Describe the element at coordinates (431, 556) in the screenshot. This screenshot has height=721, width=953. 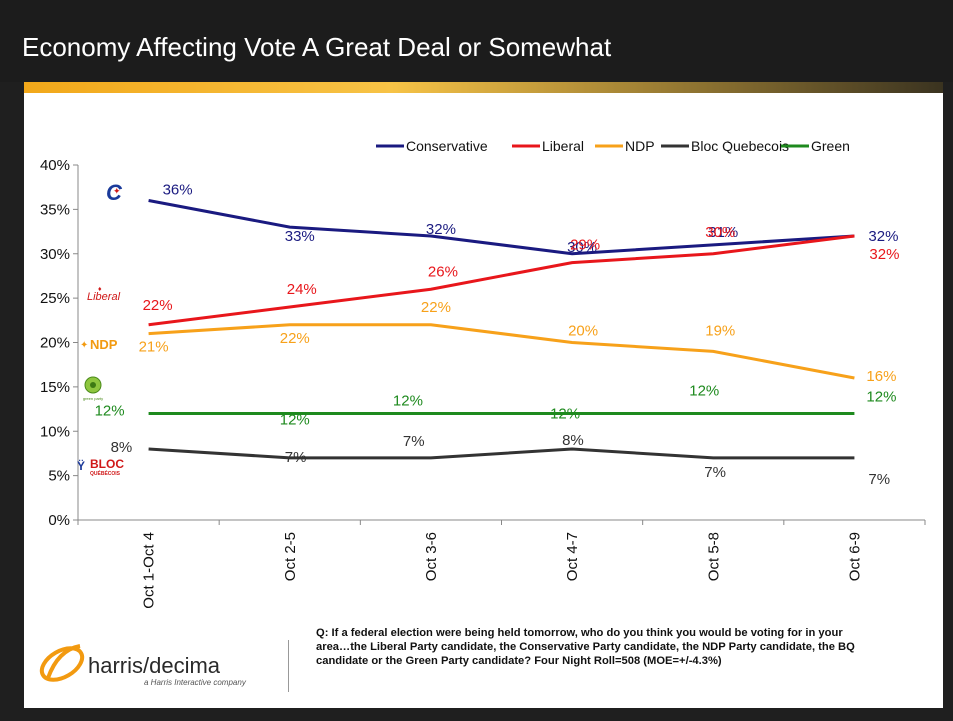
I see `x-tick-label: Oct 3-6` at that location.